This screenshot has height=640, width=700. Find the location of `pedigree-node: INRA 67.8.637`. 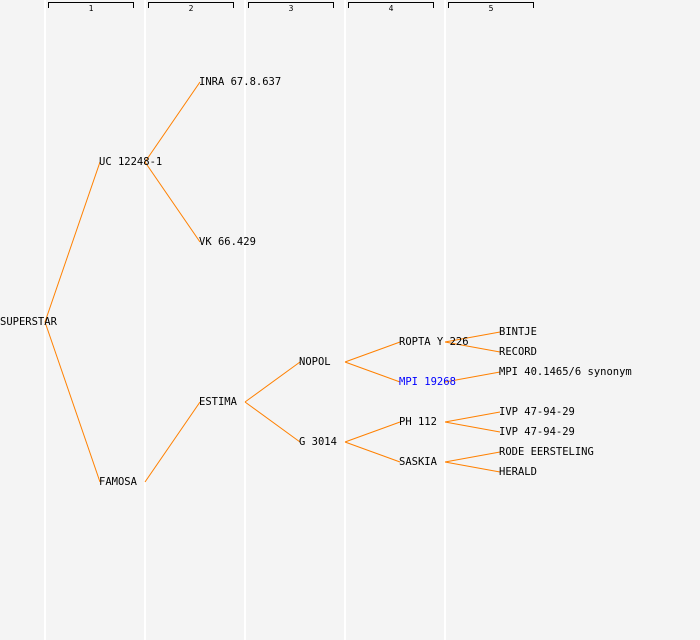

pedigree-node: INRA 67.8.637 is located at coordinates (240, 82).